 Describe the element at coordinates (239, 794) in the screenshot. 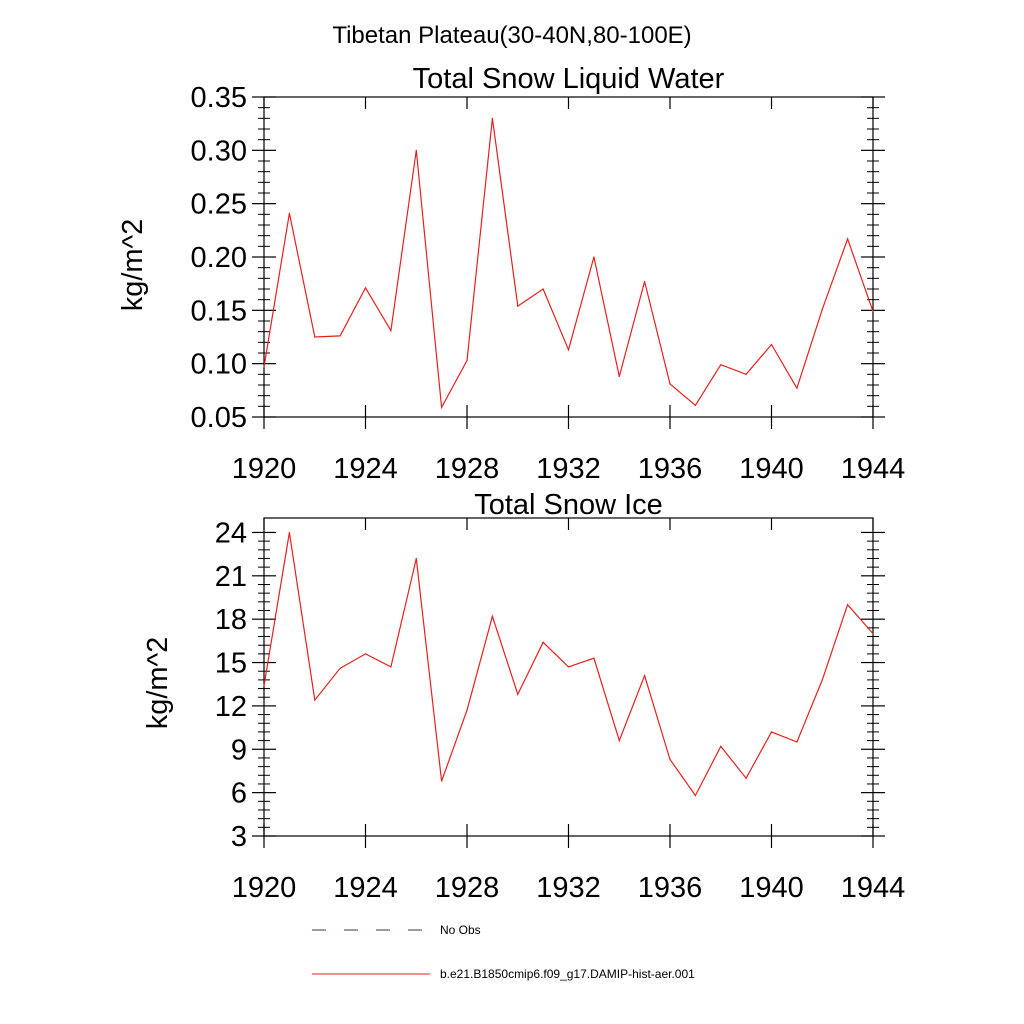

I see `y-tick-label: 6` at that location.